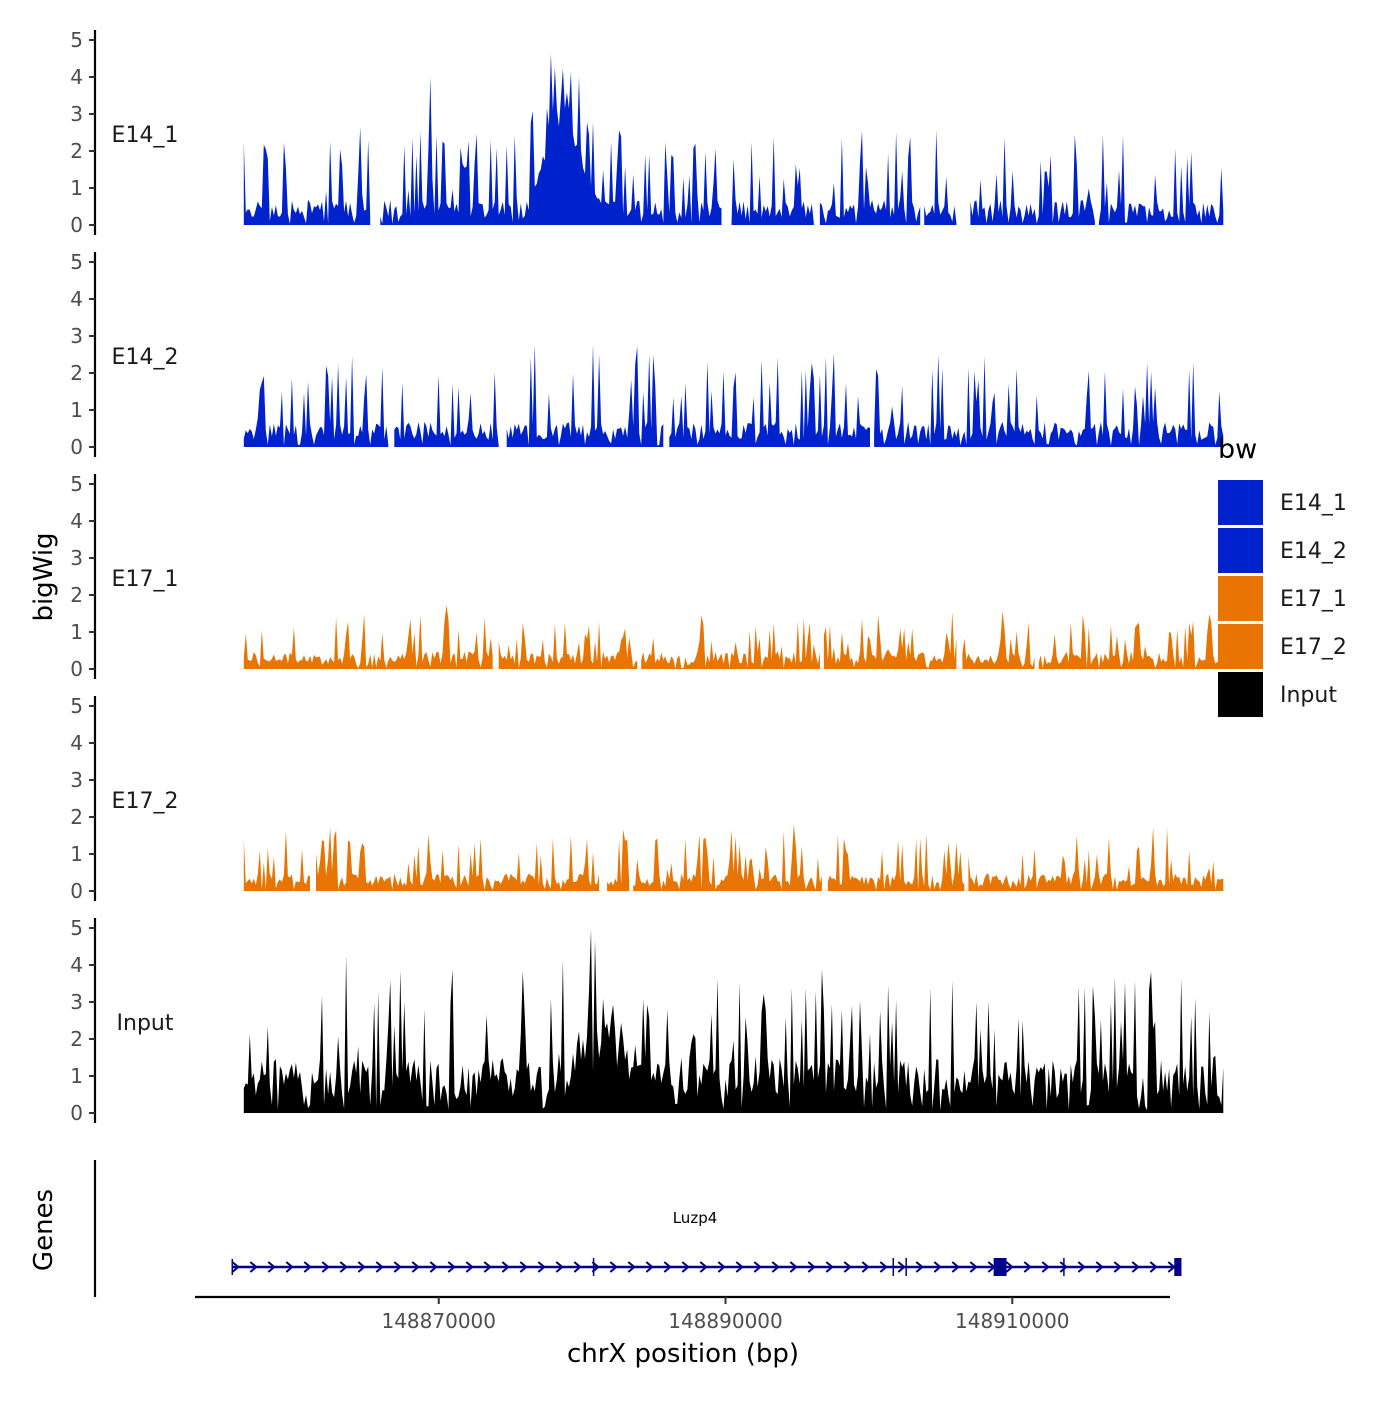  I want to click on y-axis-title: bigWig, so click(44, 576).